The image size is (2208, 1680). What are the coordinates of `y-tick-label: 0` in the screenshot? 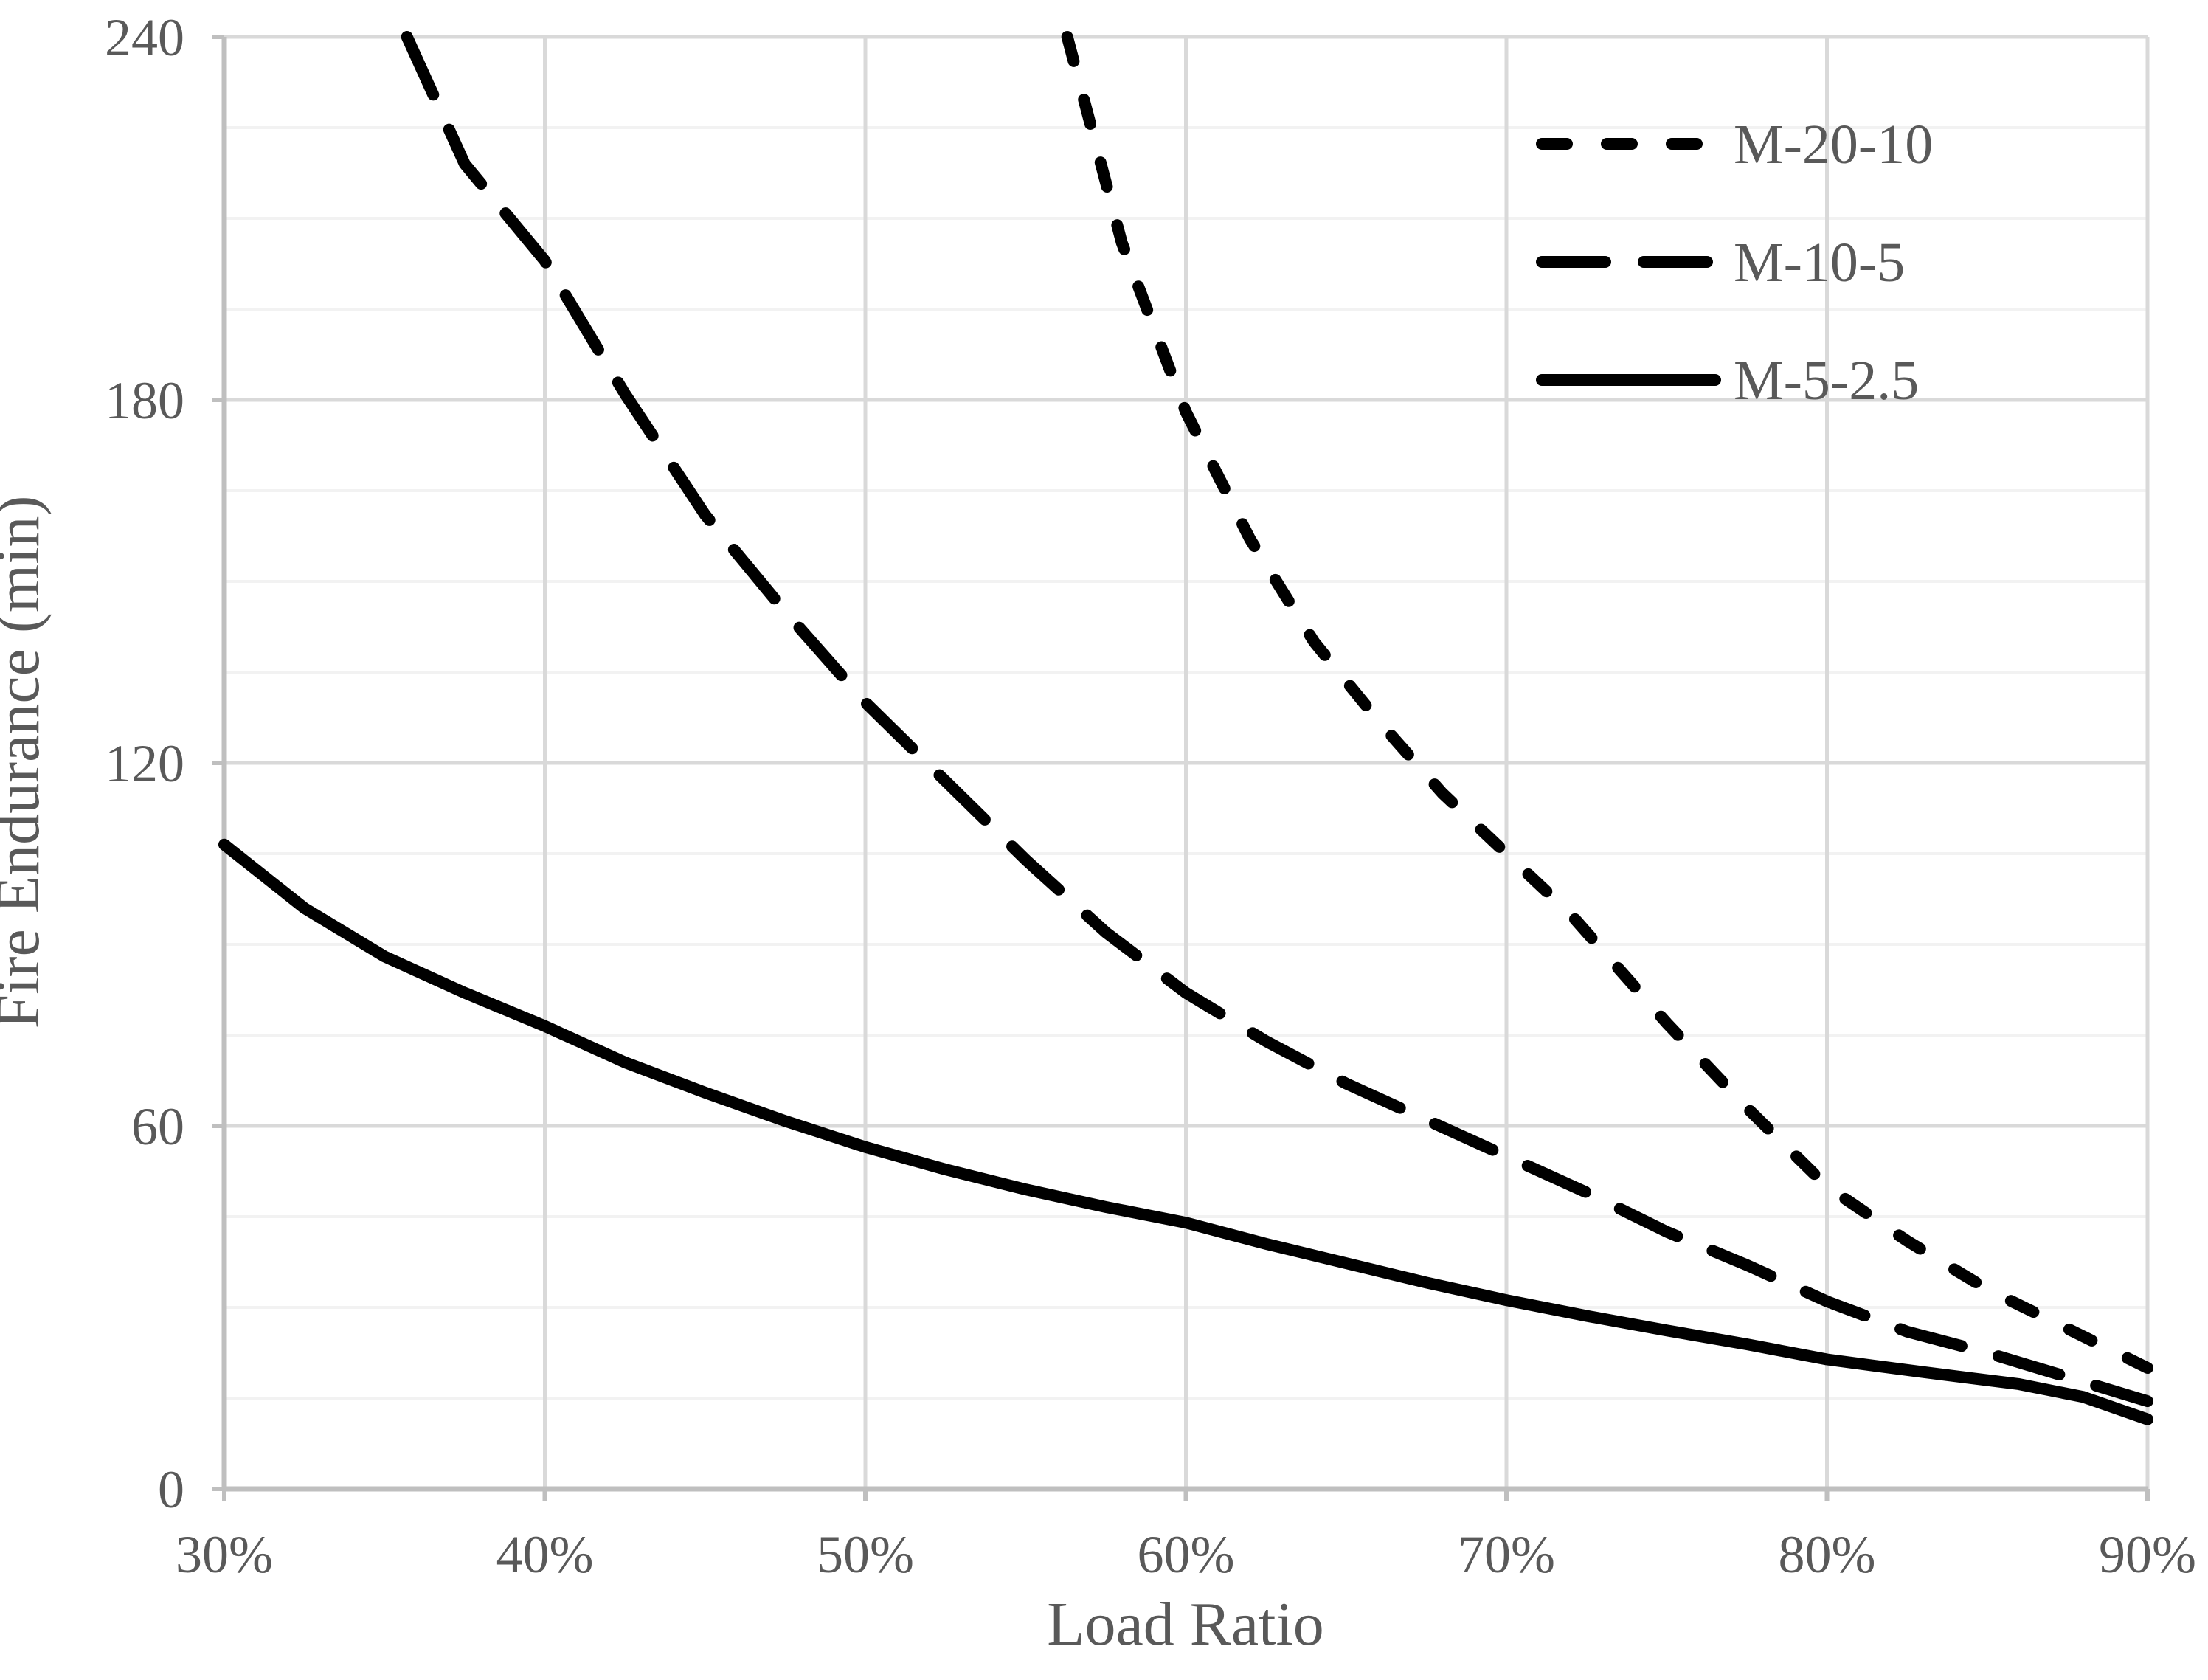 It's located at (171, 1489).